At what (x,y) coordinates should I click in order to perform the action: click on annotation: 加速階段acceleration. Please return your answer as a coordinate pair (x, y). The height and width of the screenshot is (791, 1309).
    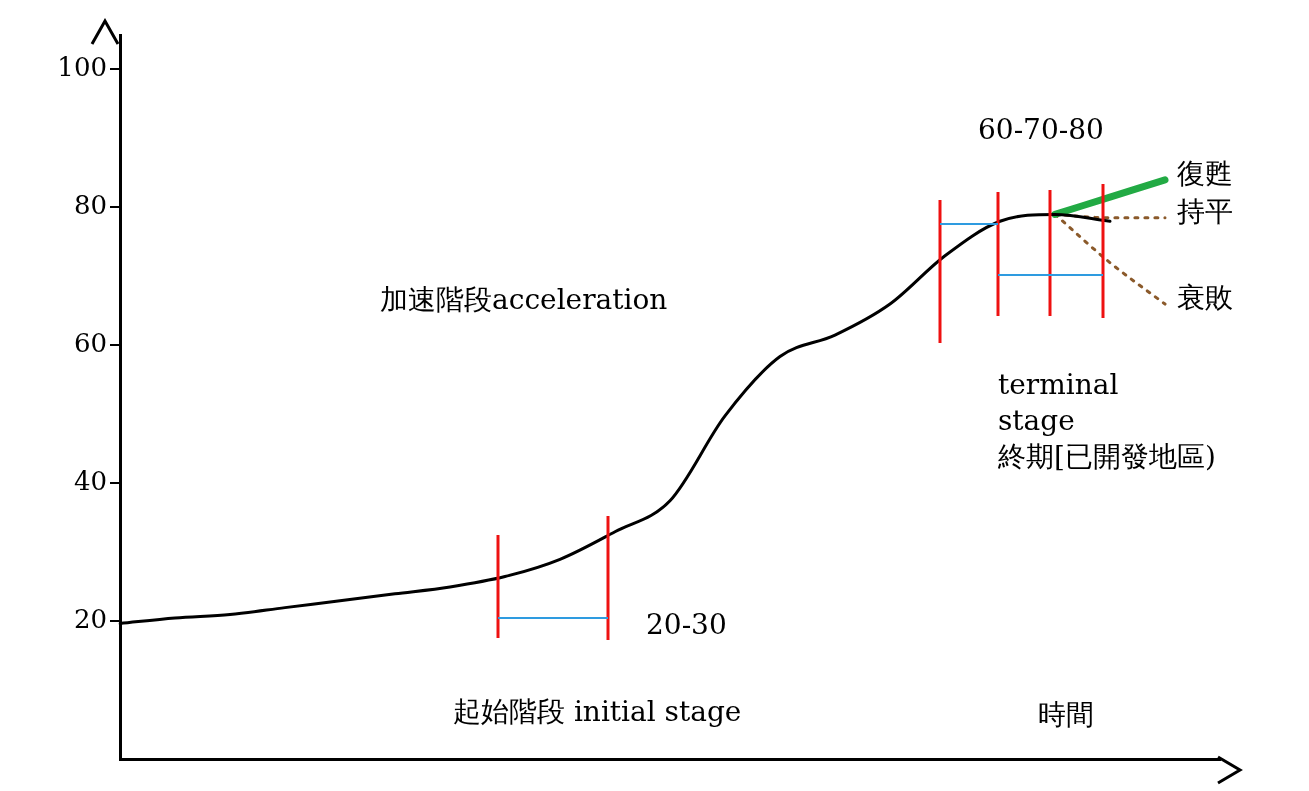
    Looking at the image, I should click on (524, 300).